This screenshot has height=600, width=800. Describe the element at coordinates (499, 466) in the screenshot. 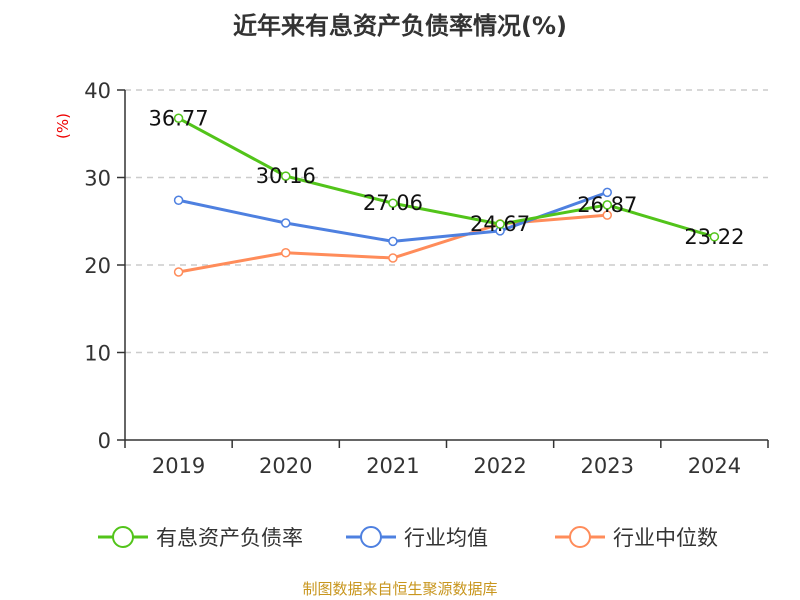

I see `x-tick-label: 2022` at that location.